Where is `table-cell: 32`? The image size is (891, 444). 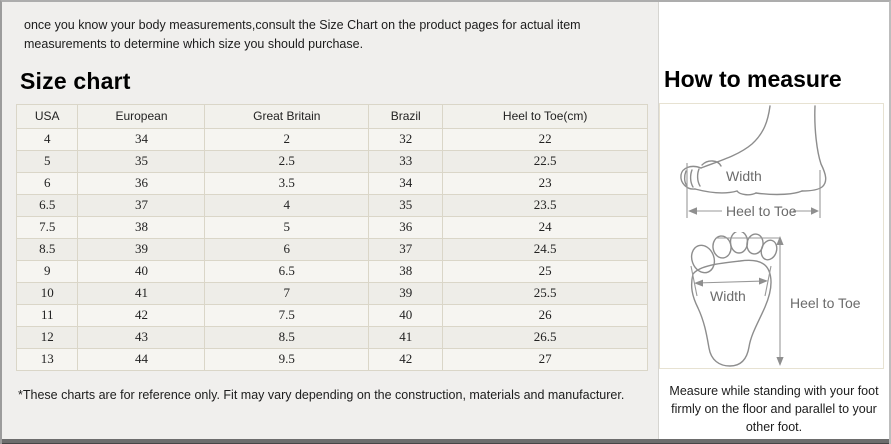 table-cell: 32 is located at coordinates (406, 139).